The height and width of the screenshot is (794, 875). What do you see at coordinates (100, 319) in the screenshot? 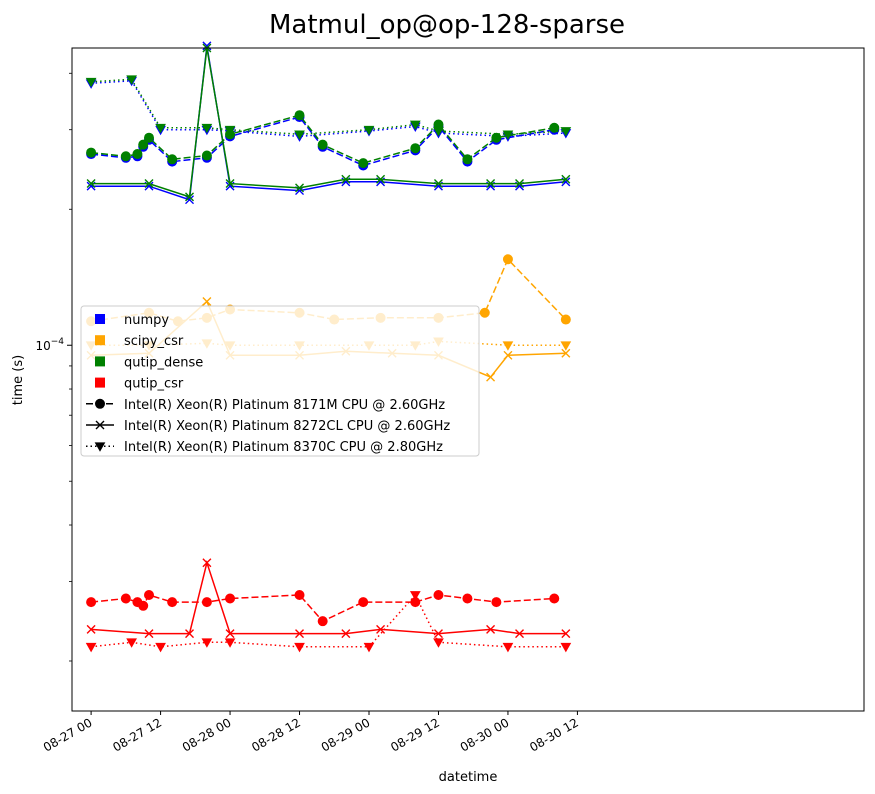
I see `legend-swatch-numpy` at bounding box center [100, 319].